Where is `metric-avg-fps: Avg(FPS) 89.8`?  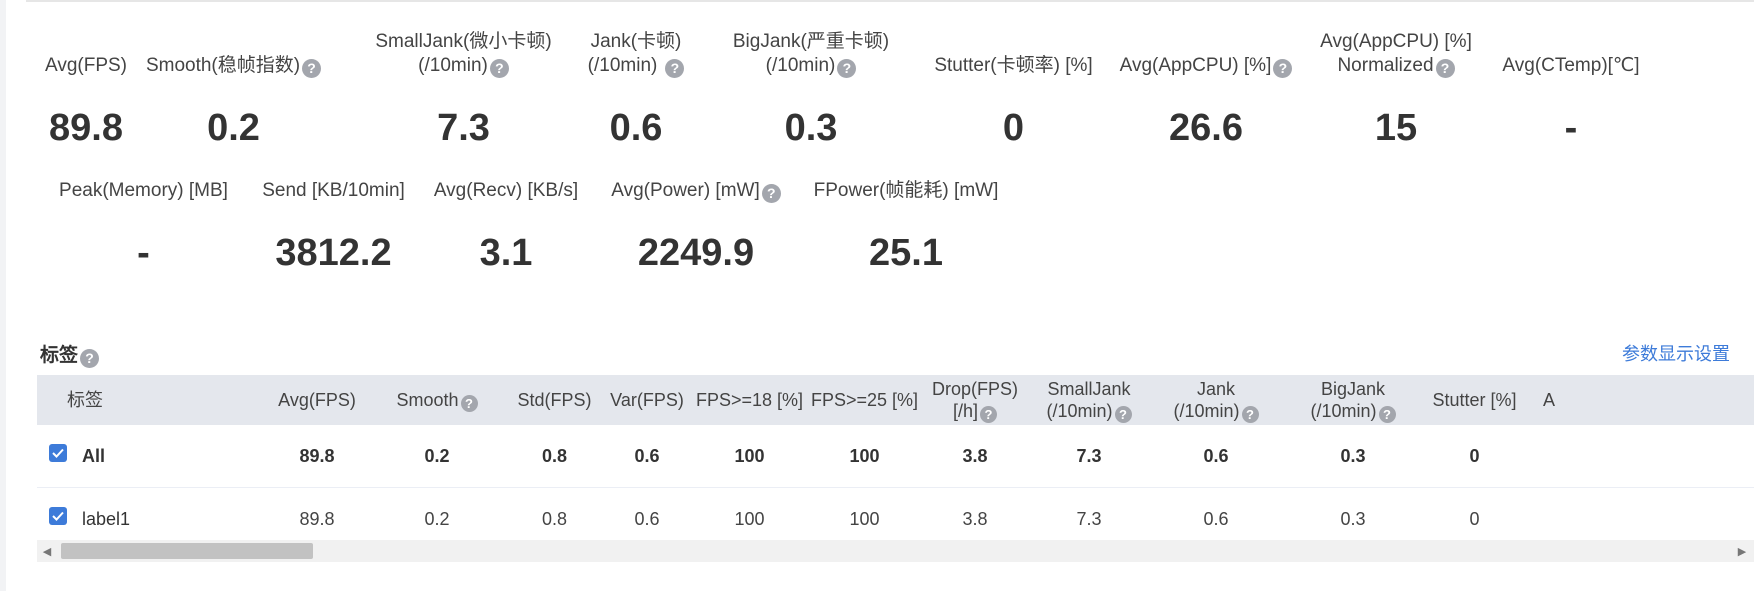
metric-avg-fps: Avg(FPS) 89.8 is located at coordinates (86, 90).